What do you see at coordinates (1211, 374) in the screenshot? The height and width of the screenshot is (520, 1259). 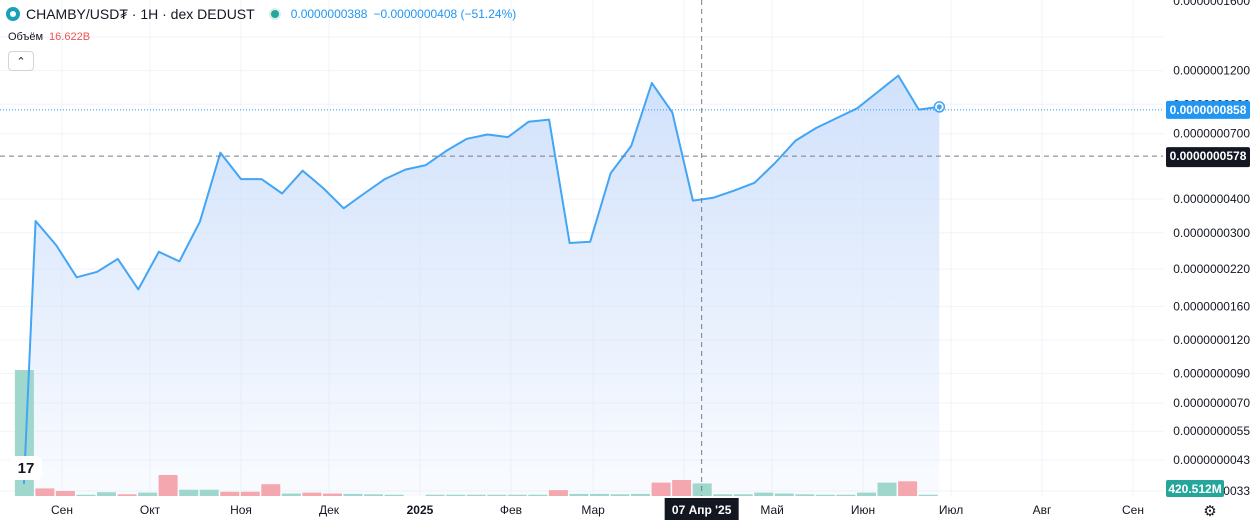 I see `y-tick-label: 0.0000000090` at bounding box center [1211, 374].